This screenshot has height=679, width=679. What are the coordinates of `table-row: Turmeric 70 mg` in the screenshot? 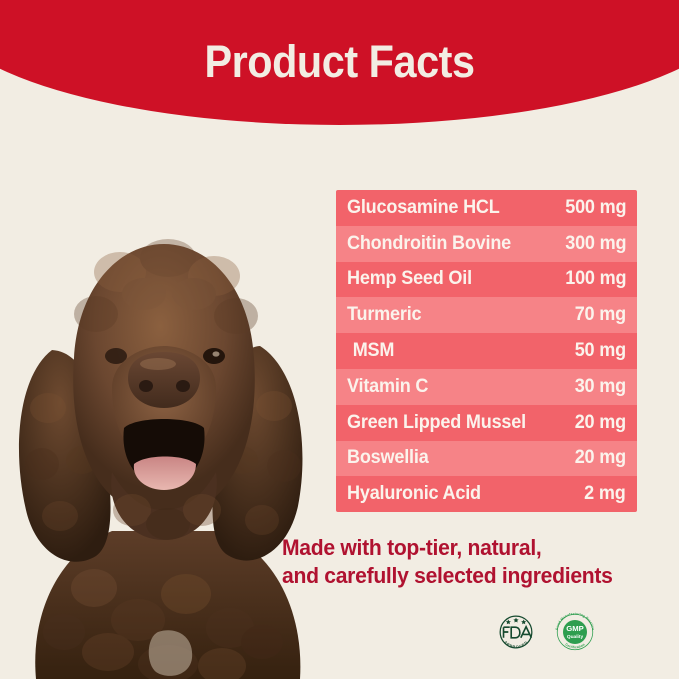 It's located at (486, 315).